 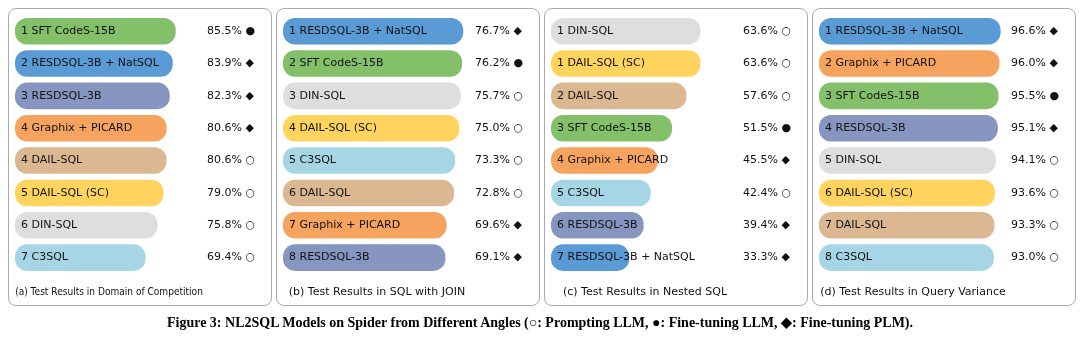 What do you see at coordinates (329, 257) in the screenshot?
I see `y-tick-label: 8 RESDSQL-3B` at bounding box center [329, 257].